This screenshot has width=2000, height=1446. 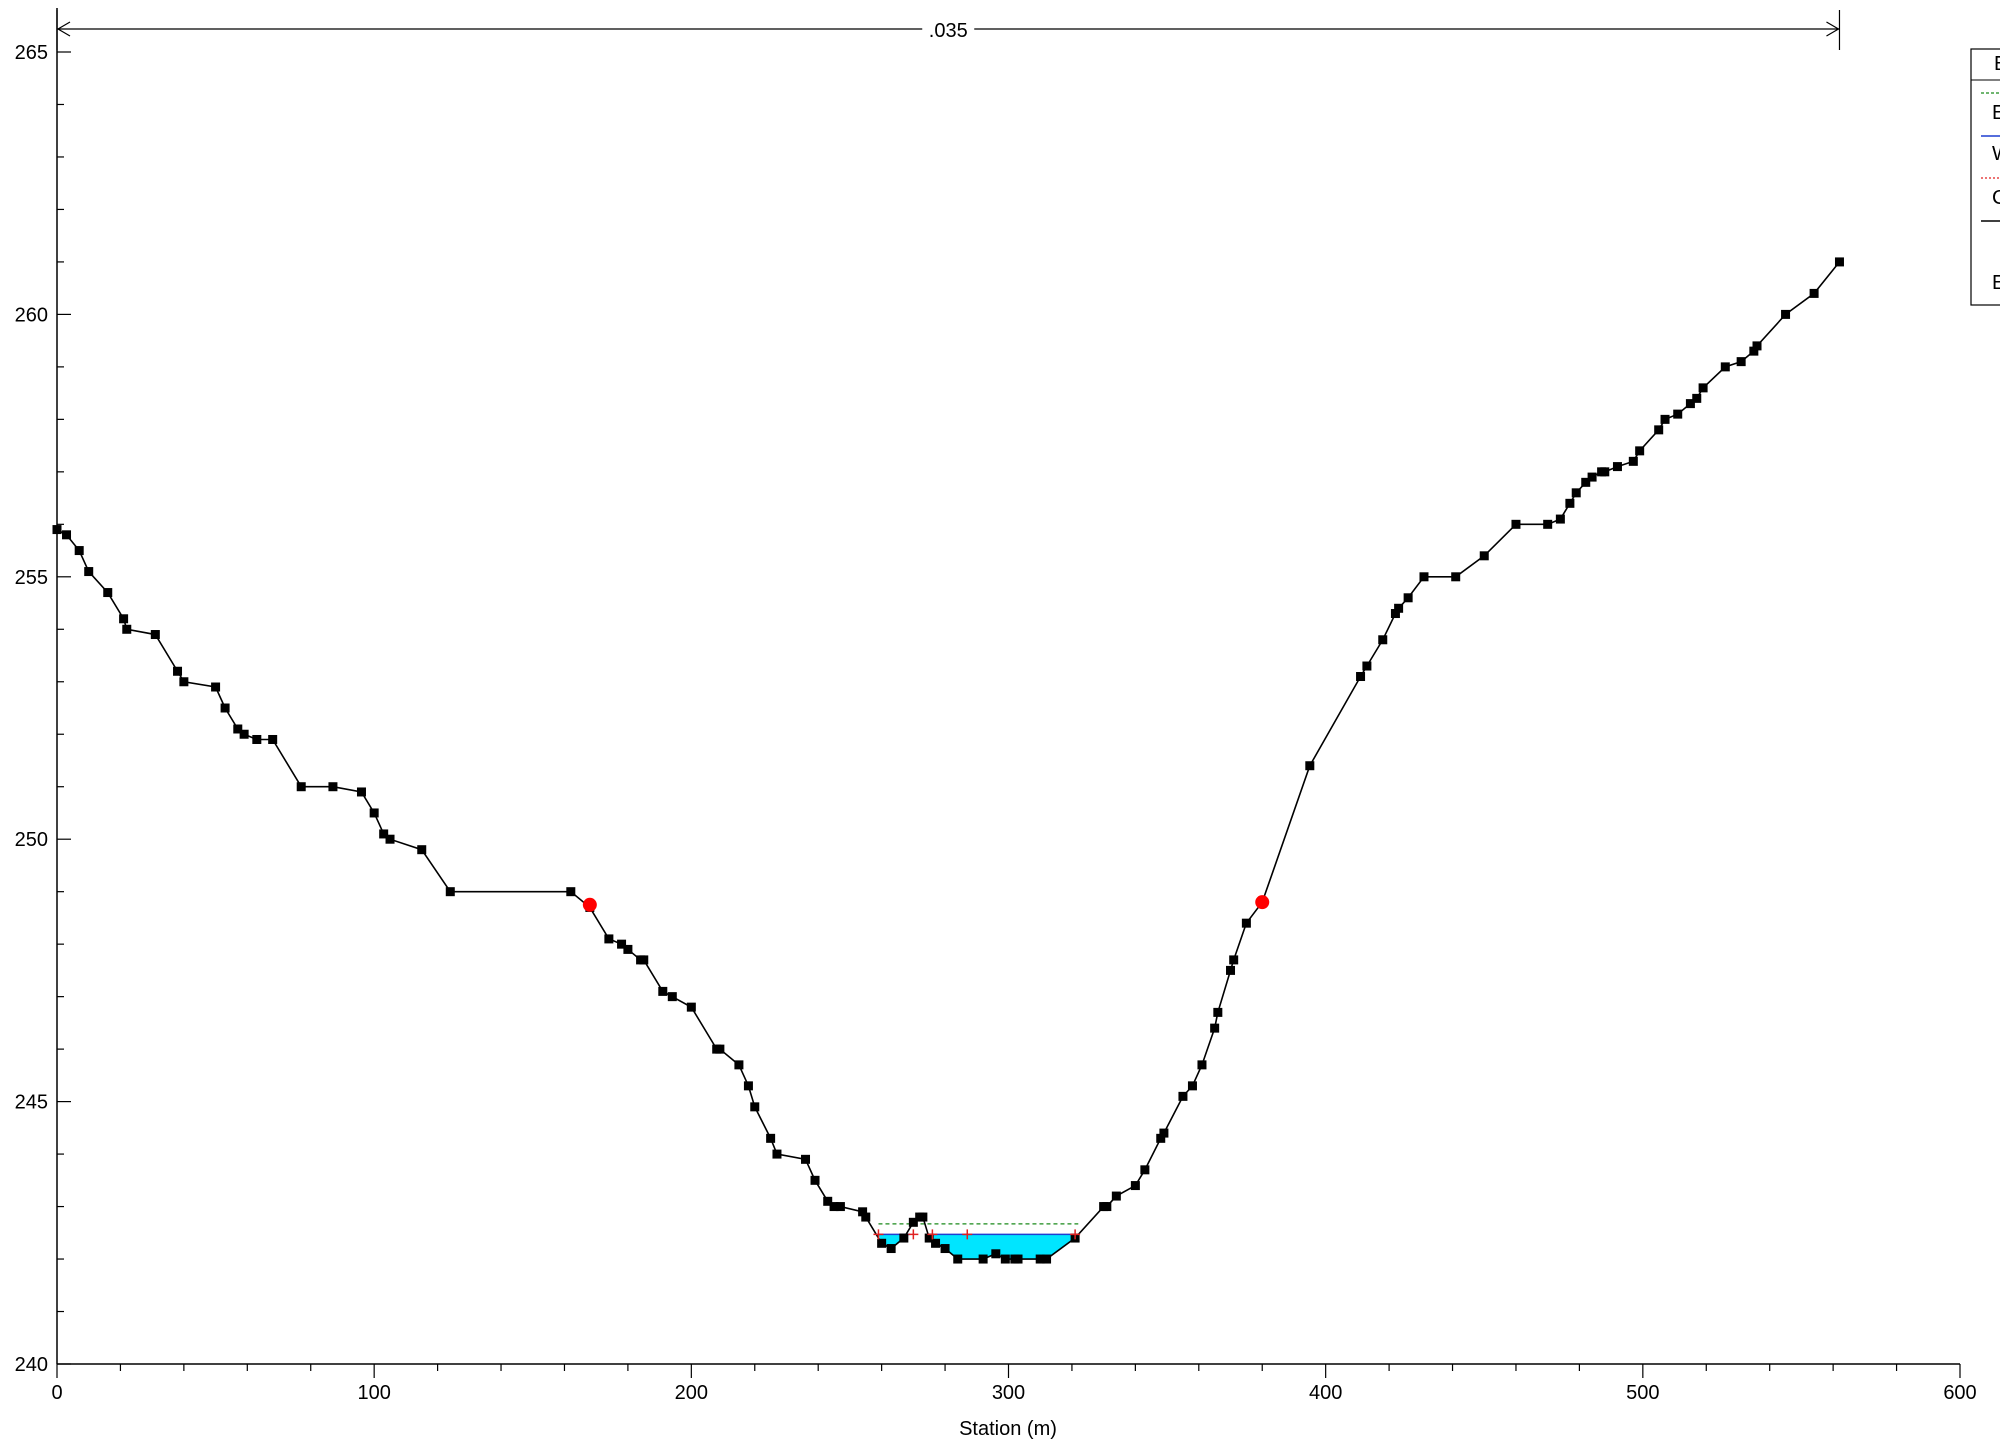 I want to click on y-tick-label: 245, so click(x=31, y=1103).